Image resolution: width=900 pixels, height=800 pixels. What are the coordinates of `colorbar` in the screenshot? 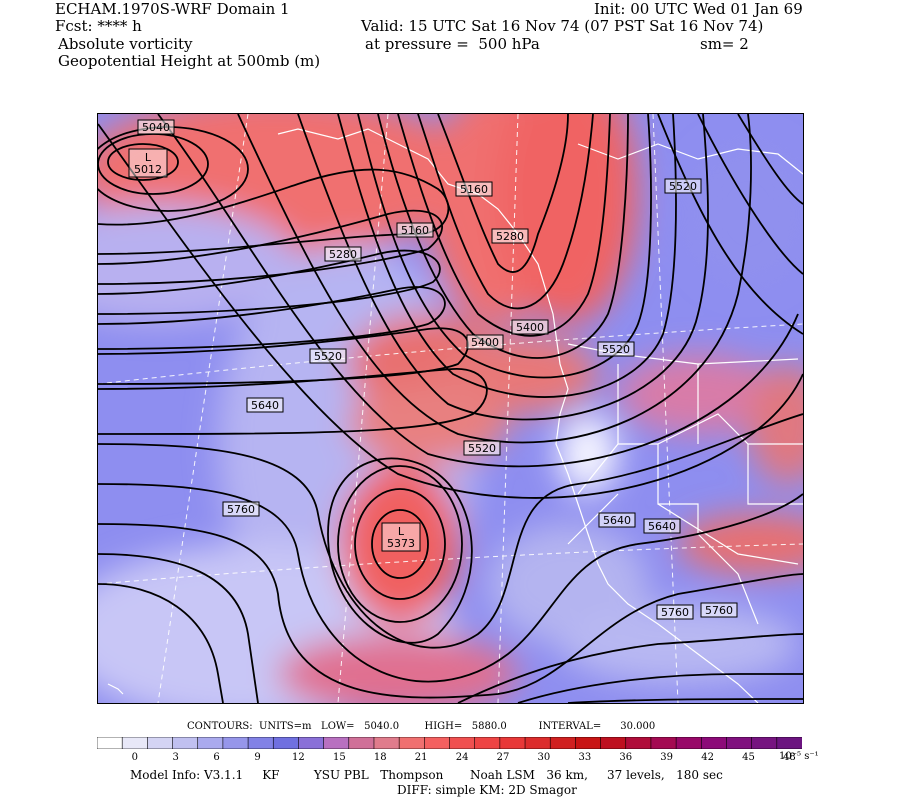 It's located at (449, 743).